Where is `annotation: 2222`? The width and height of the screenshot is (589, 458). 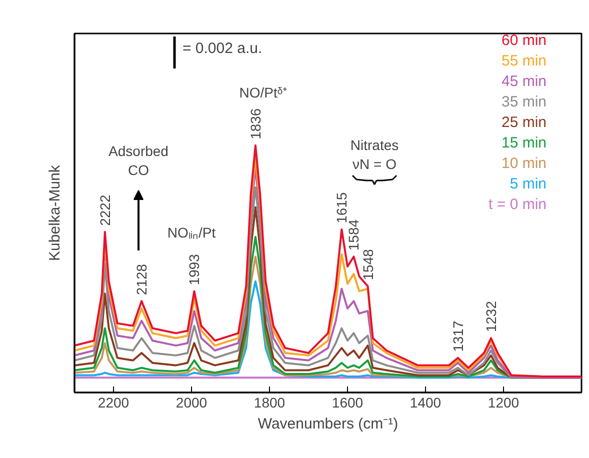
annotation: 2222 is located at coordinates (104, 210).